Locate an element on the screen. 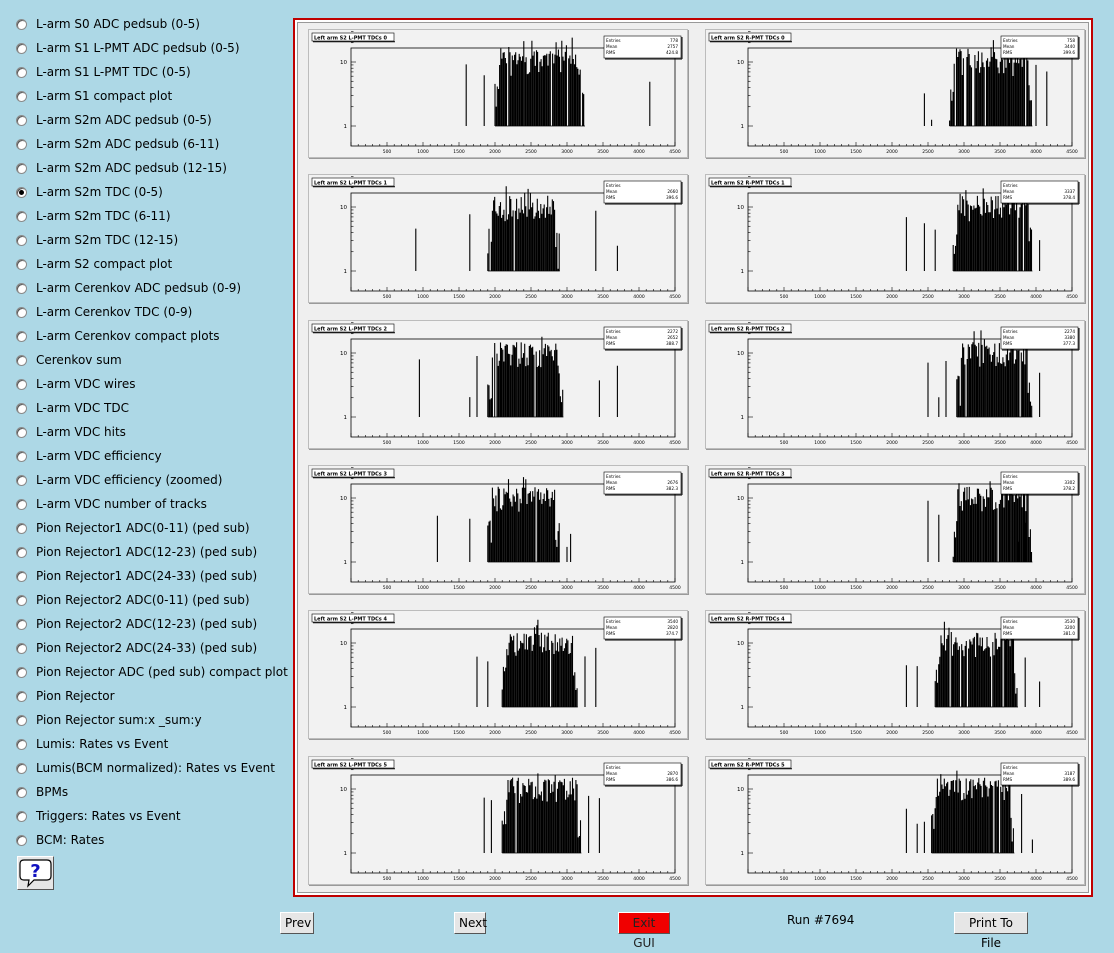 Image resolution: width=1114 pixels, height=953 pixels. x-tick-label: 2000 is located at coordinates (892, 152).